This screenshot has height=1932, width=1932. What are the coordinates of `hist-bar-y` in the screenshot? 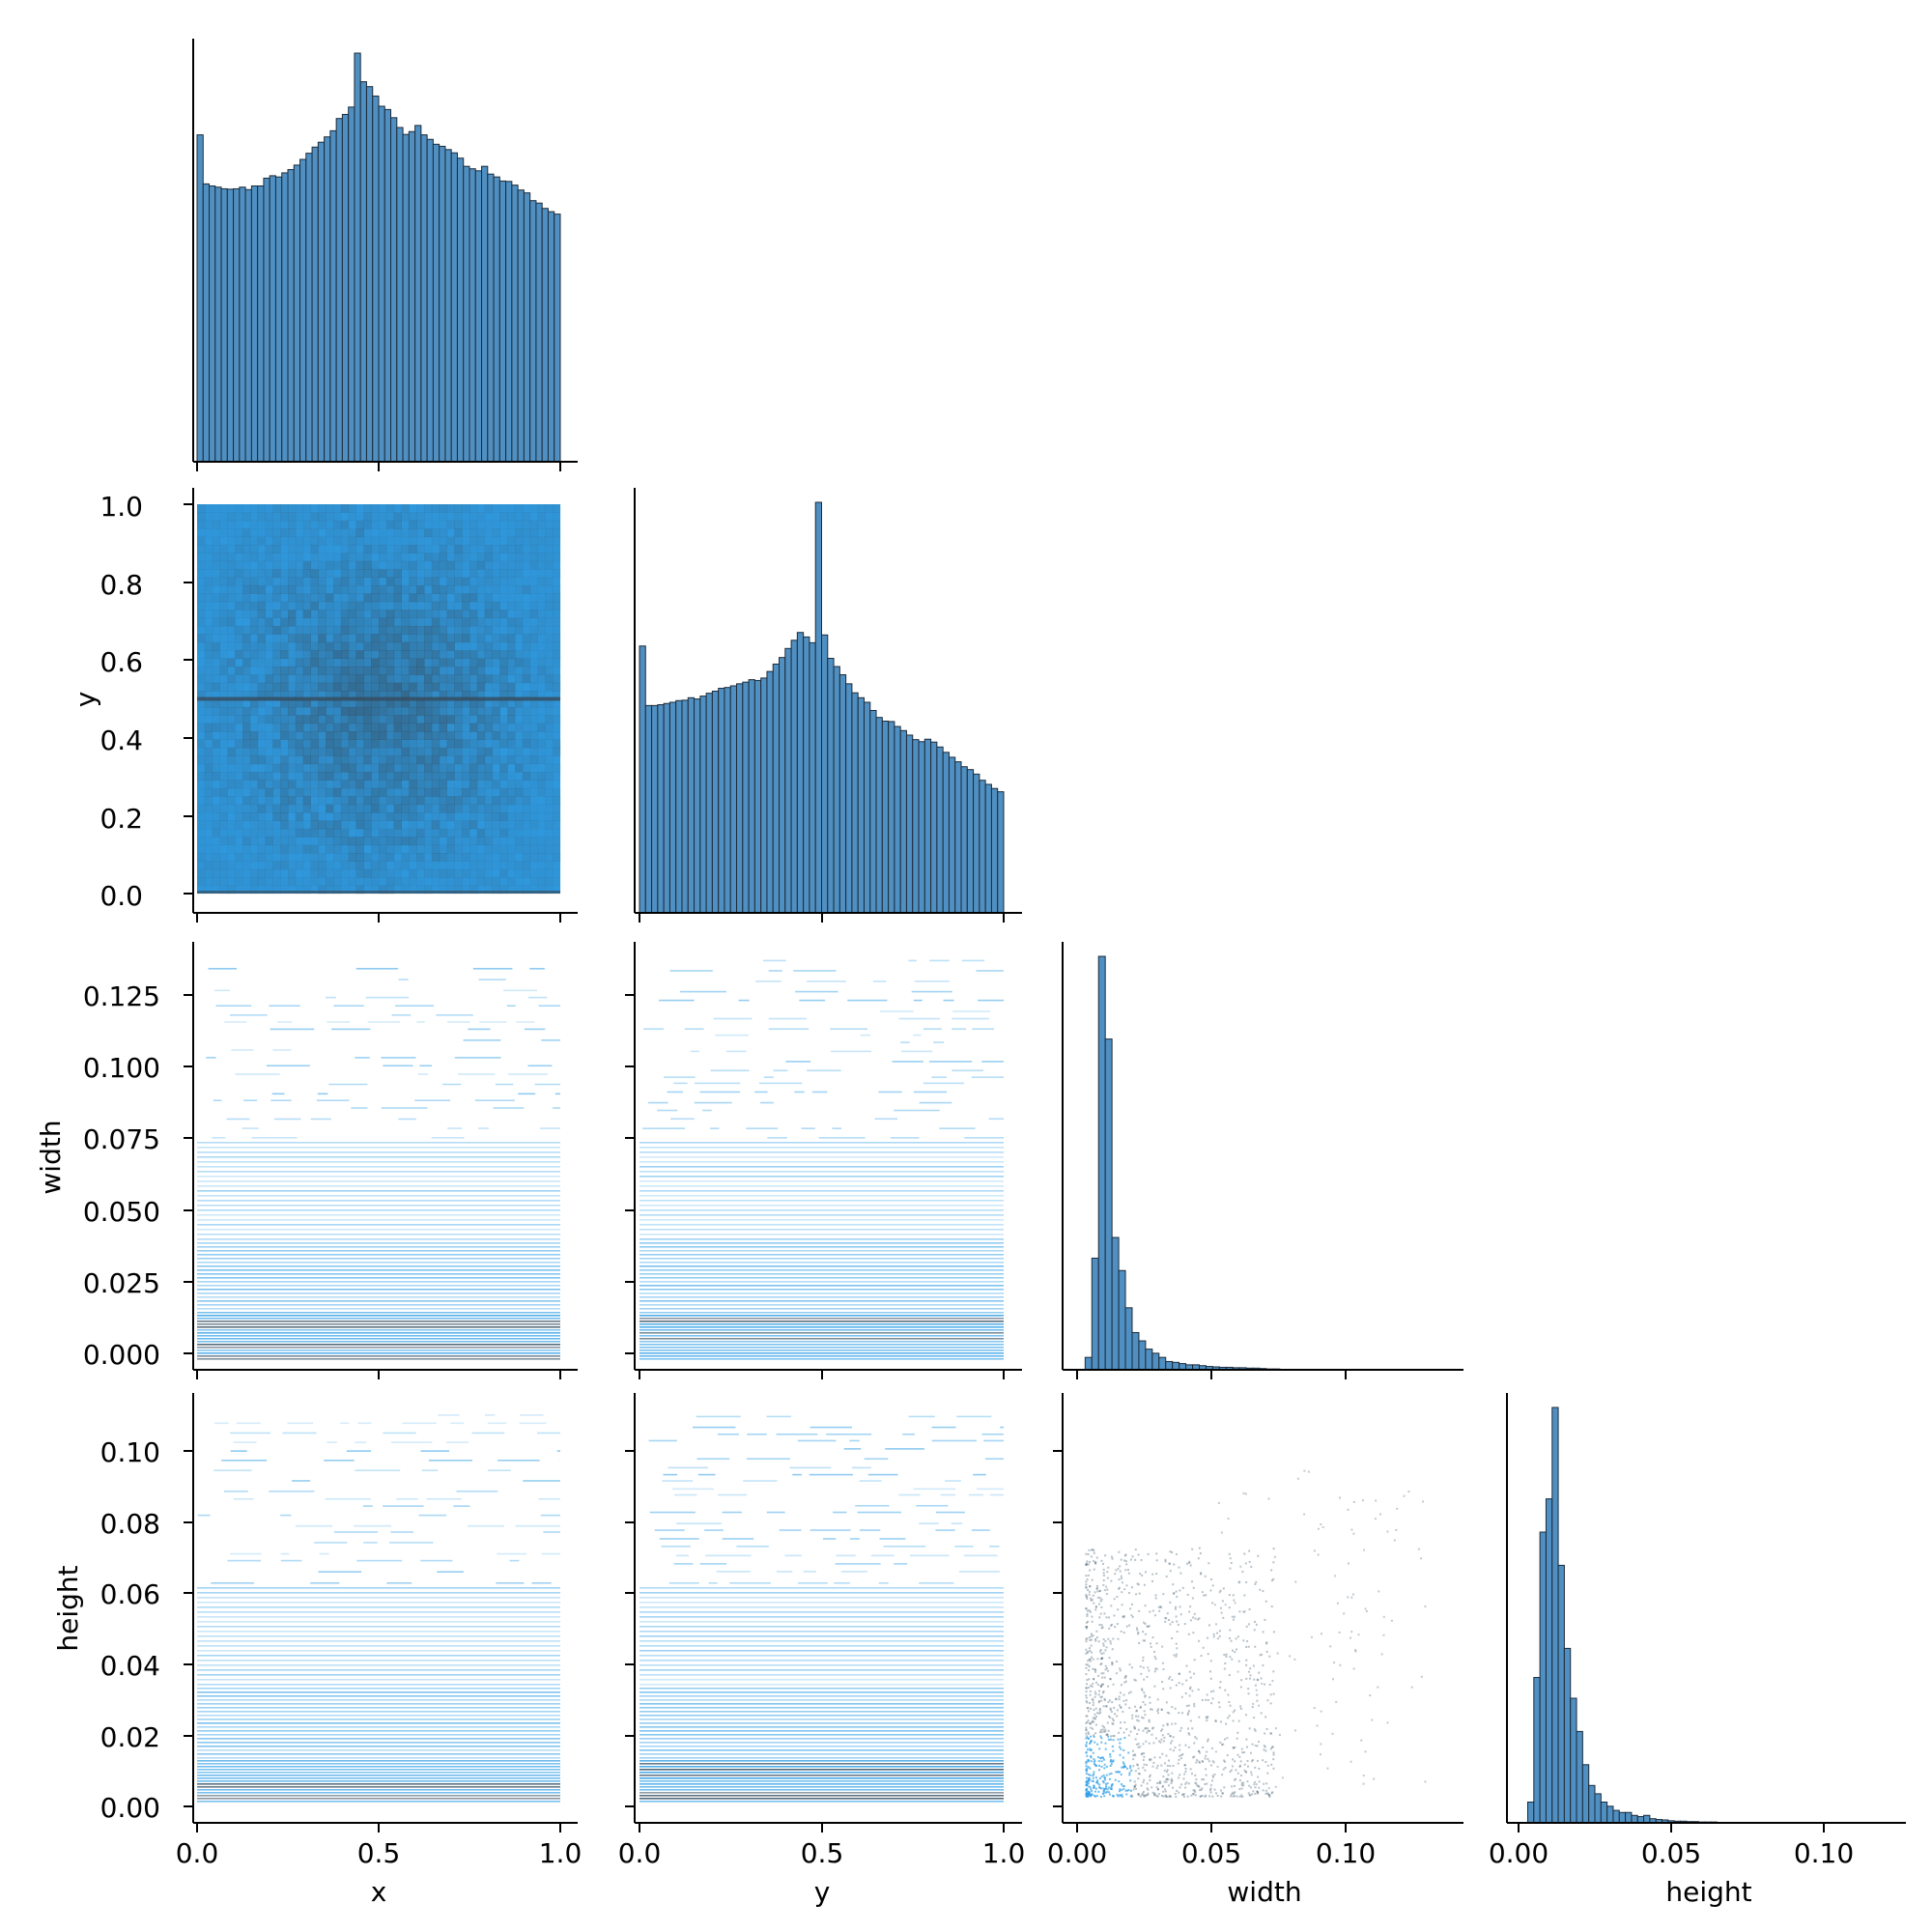 It's located at (976, 843).